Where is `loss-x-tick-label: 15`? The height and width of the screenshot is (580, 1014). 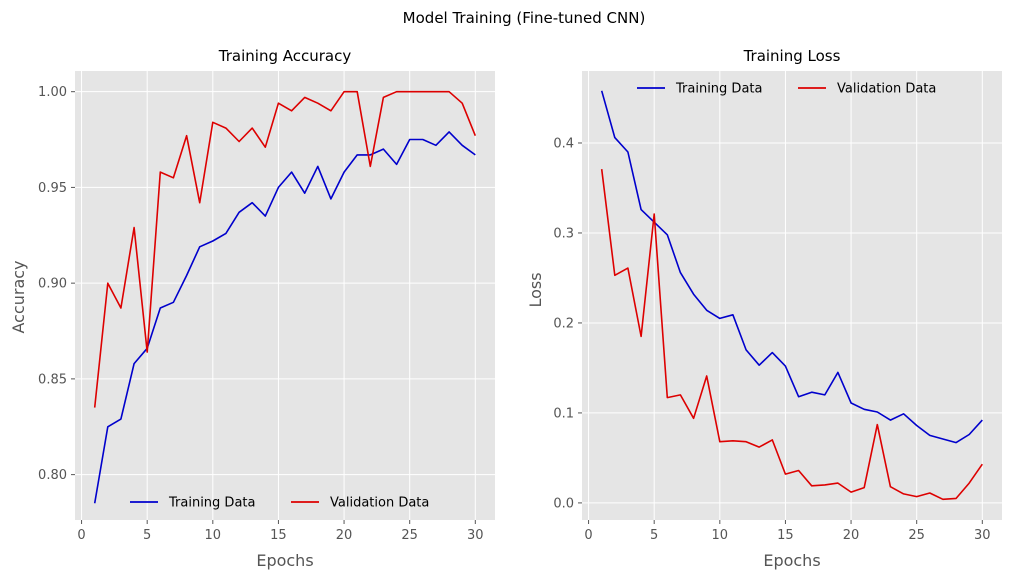 loss-x-tick-label: 15 is located at coordinates (785, 535).